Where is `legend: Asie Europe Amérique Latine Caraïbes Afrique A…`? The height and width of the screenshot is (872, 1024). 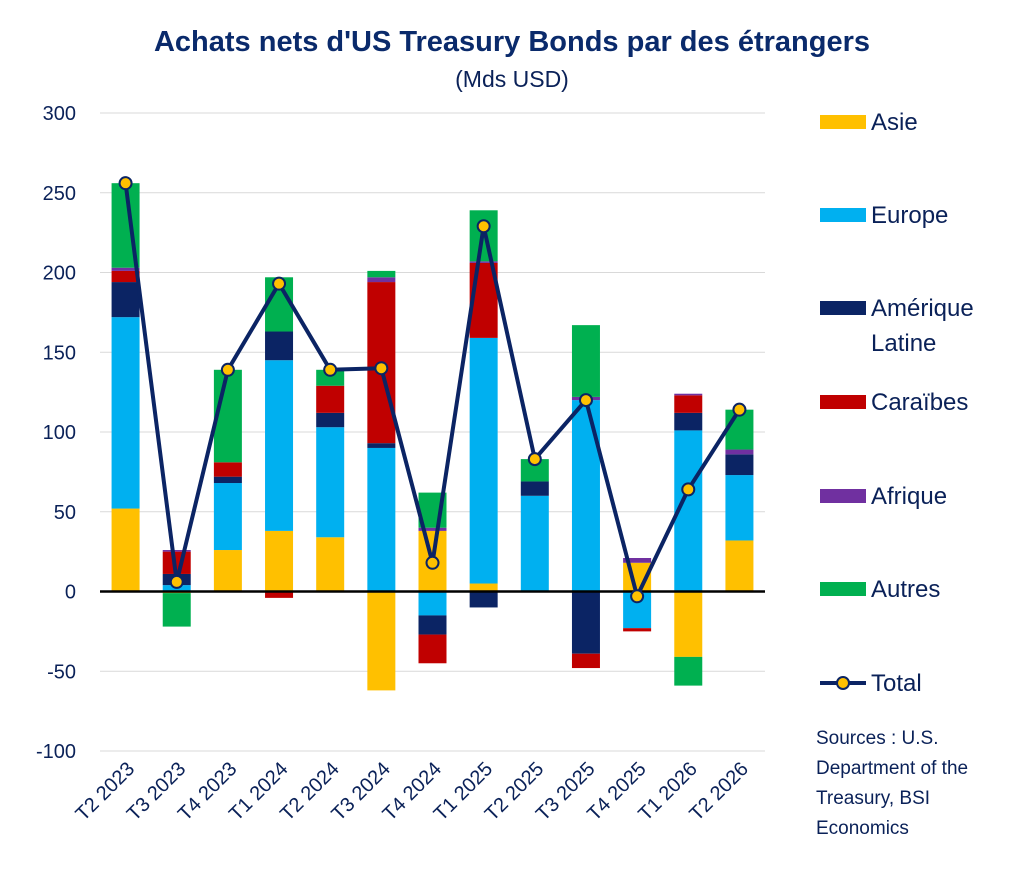 legend: Asie Europe Amérique Latine Caraïbes Afrique A… is located at coordinates (897, 403).